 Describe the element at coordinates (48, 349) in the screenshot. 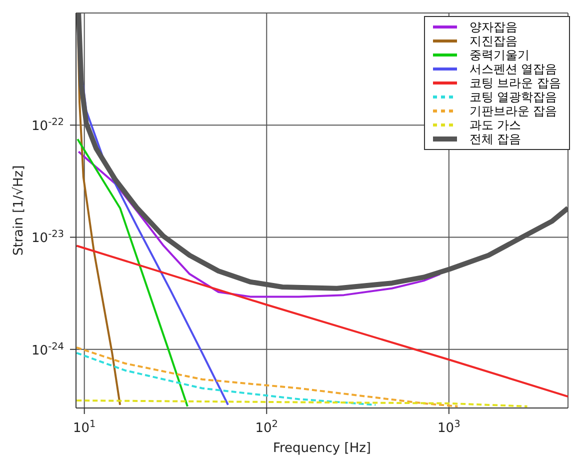

I see `y-tick-label: 10$^{-24}$` at that location.